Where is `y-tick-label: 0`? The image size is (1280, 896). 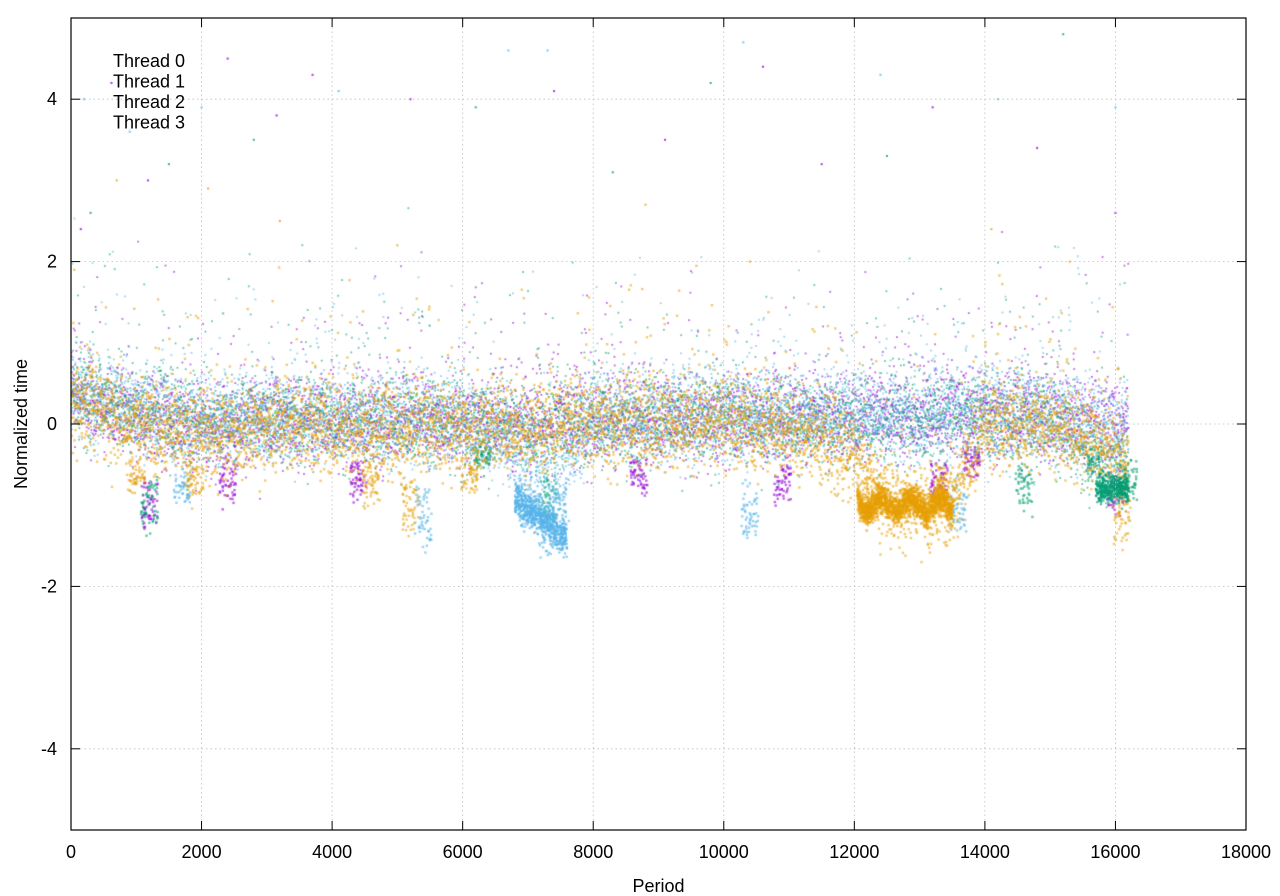 y-tick-label: 0 is located at coordinates (52, 424).